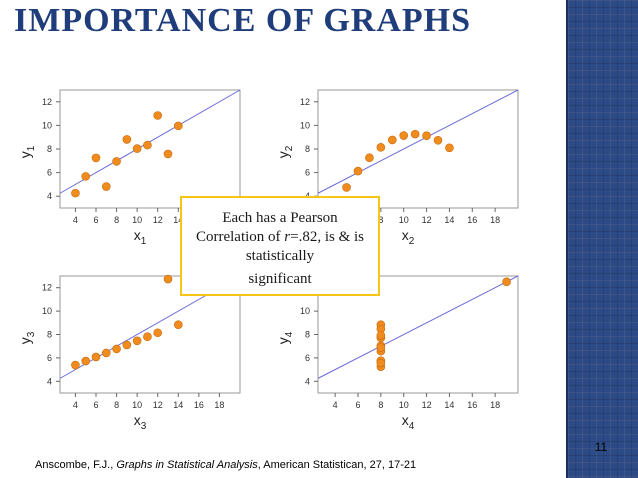 The width and height of the screenshot is (638, 478). I want to click on callout-line-2-post: =.82, is & is, so click(327, 237).